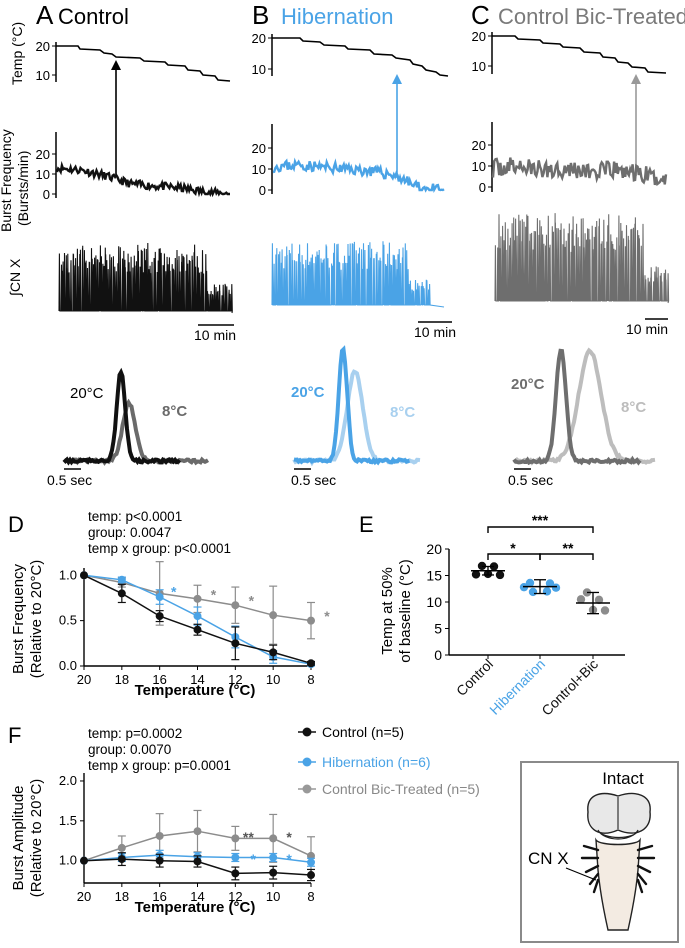 The height and width of the screenshot is (948, 685). Describe the element at coordinates (363, 732) in the screenshot. I see `legend-label-control: Control (n=5)` at that location.